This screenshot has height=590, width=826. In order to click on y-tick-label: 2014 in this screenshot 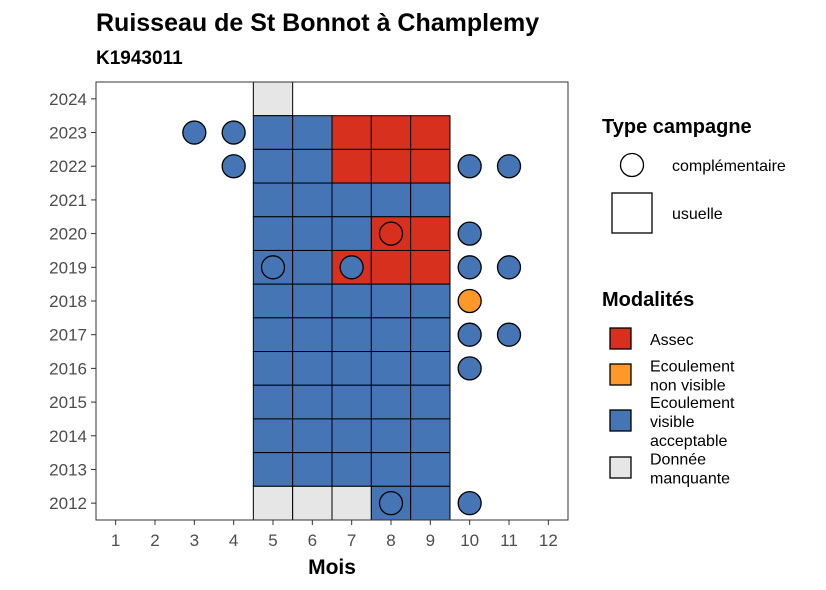, I will do `click(68, 436)`.